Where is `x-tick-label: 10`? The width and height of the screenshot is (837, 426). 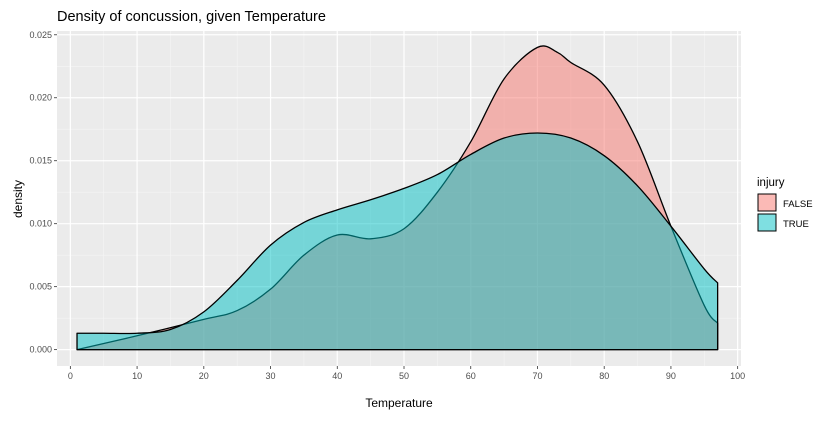 x-tick-label: 10 is located at coordinates (137, 376).